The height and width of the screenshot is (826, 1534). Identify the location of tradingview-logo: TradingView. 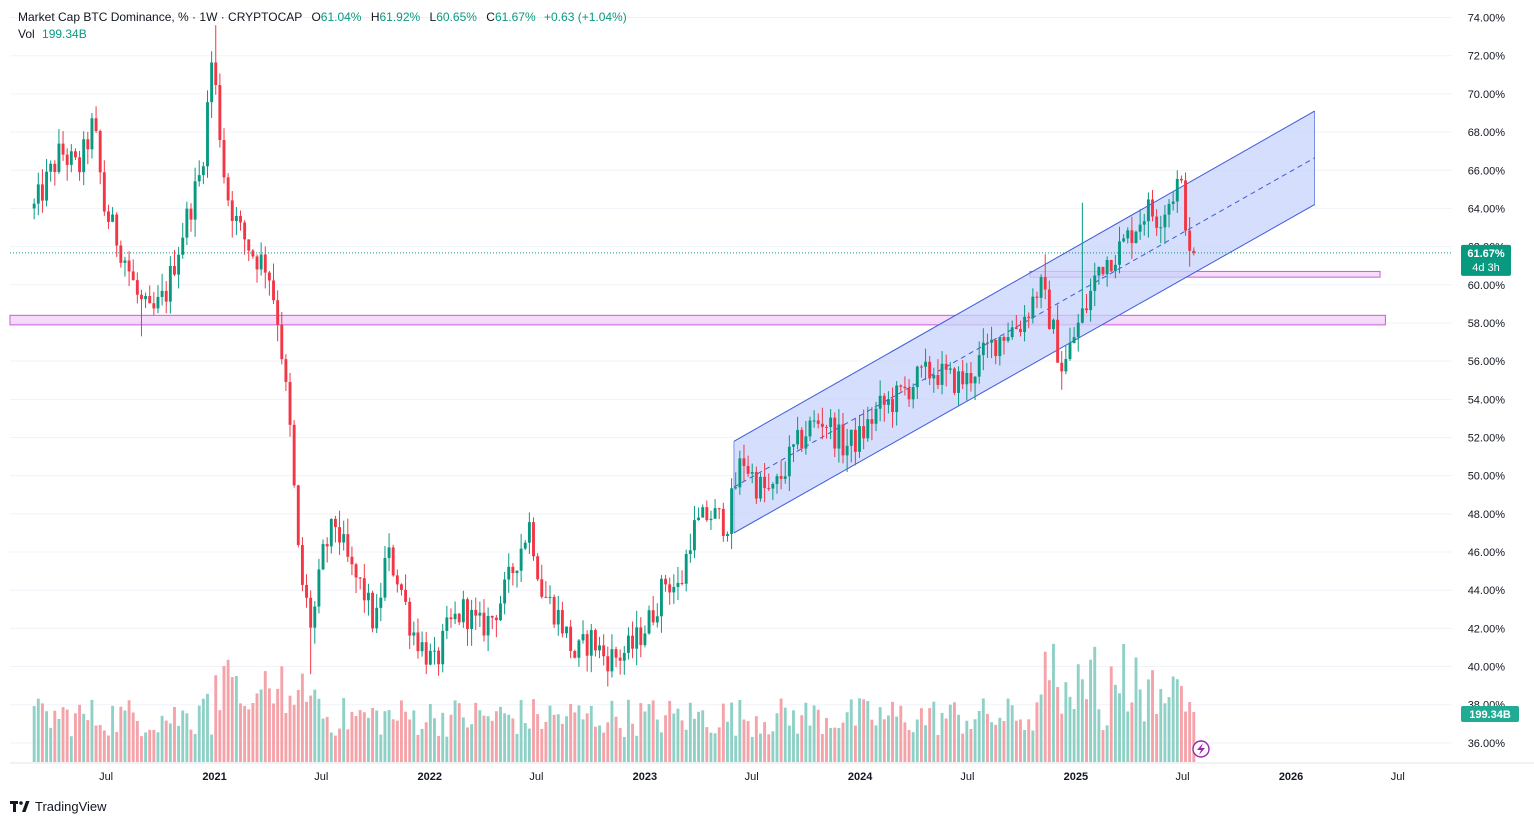
(58, 806).